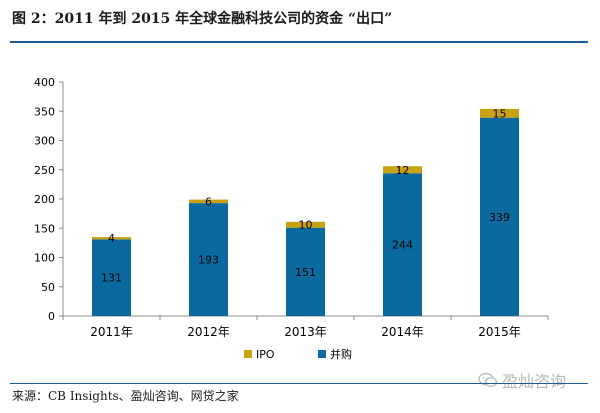 Image resolution: width=600 pixels, height=413 pixels. I want to click on watermark: 盈灿咨询, so click(522, 380).